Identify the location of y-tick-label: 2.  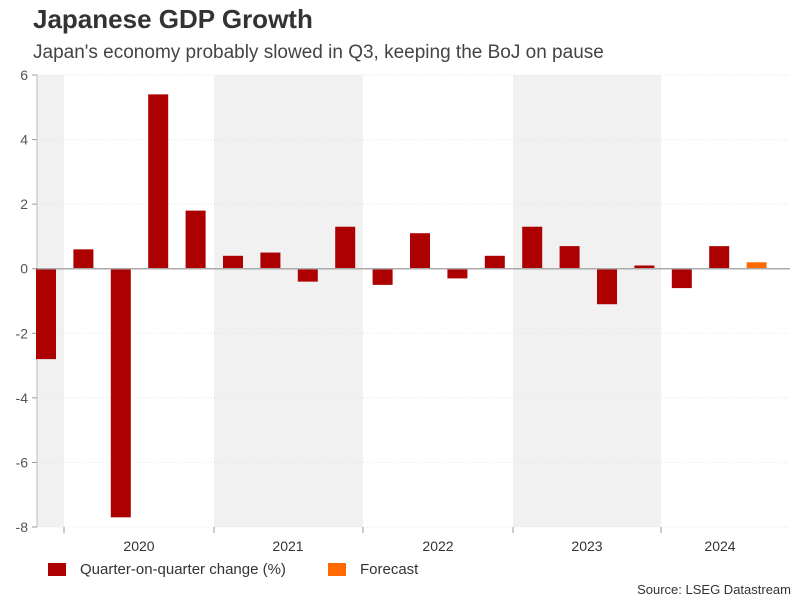
(24, 204).